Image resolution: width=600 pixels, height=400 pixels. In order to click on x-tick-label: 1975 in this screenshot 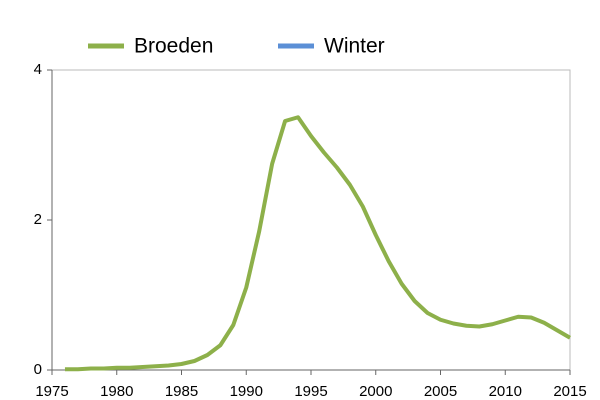, I will do `click(51, 391)`.